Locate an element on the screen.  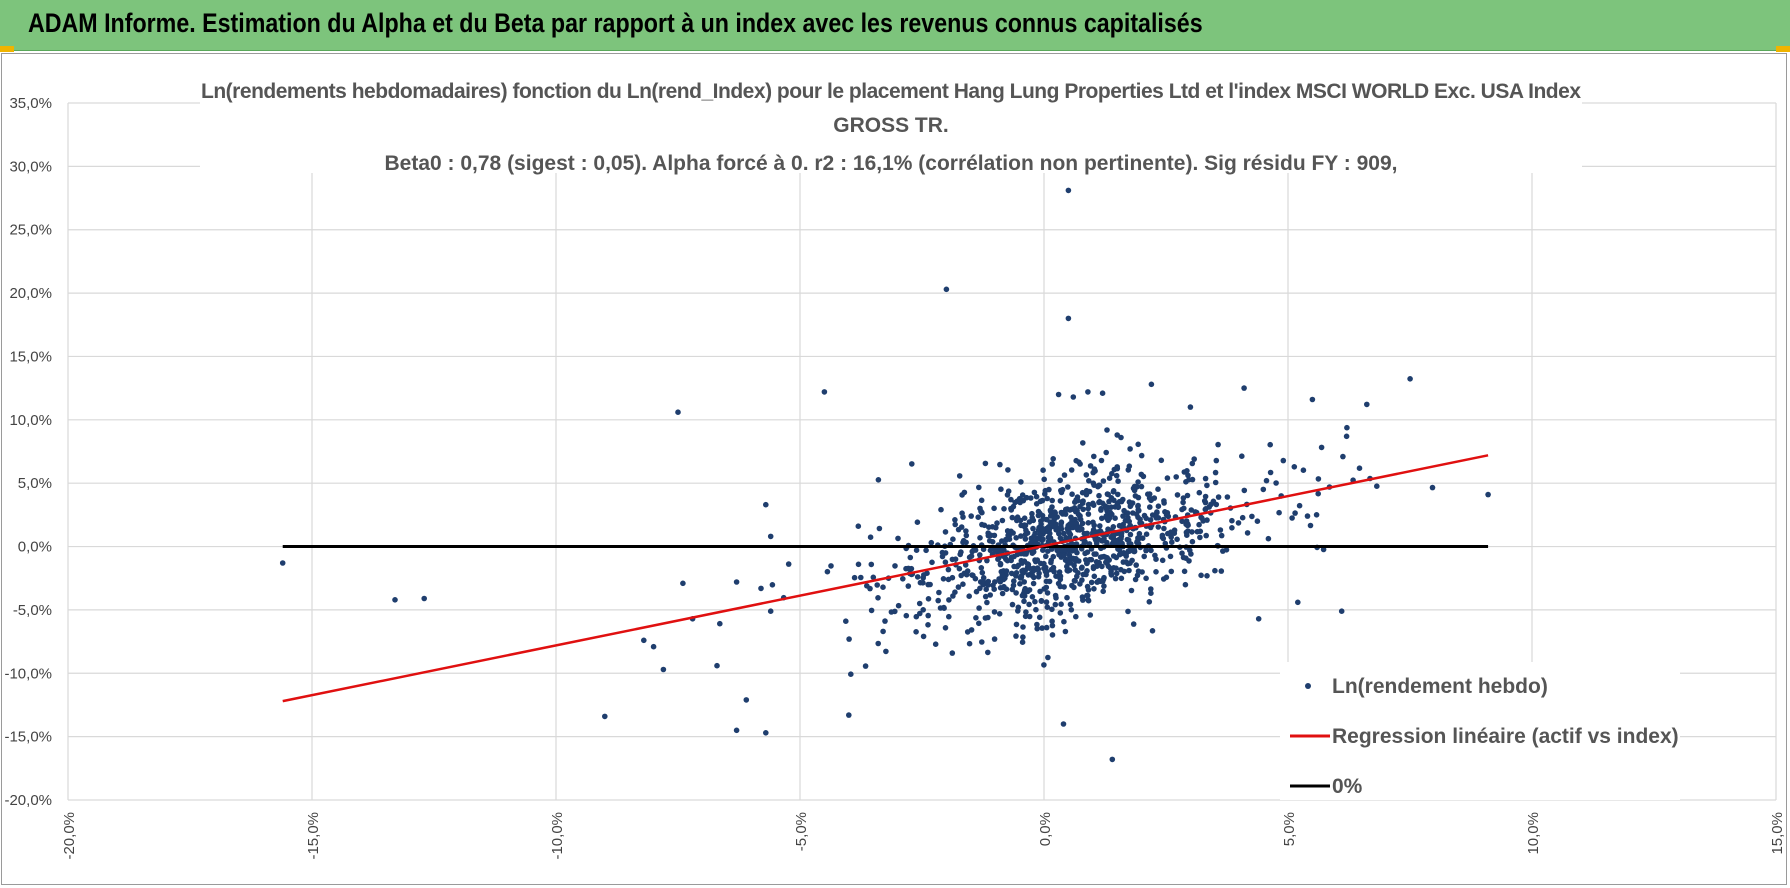
x-tick-label: -15,0% is located at coordinates (313, 836).